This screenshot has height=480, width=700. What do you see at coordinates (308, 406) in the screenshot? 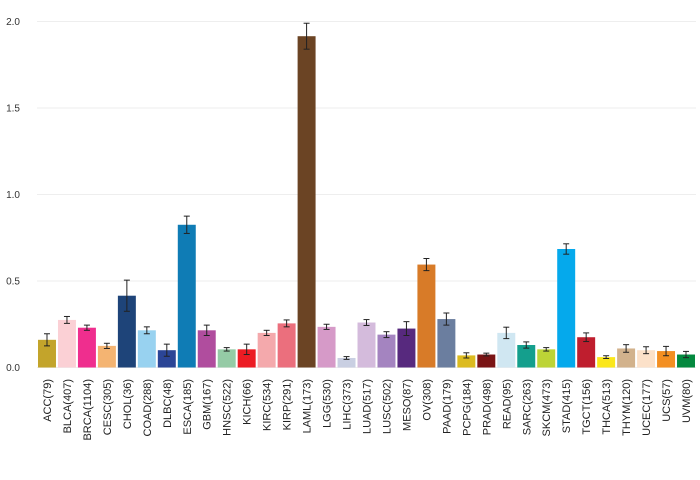
I see `x-tick-label: LAML(173)` at bounding box center [308, 406].